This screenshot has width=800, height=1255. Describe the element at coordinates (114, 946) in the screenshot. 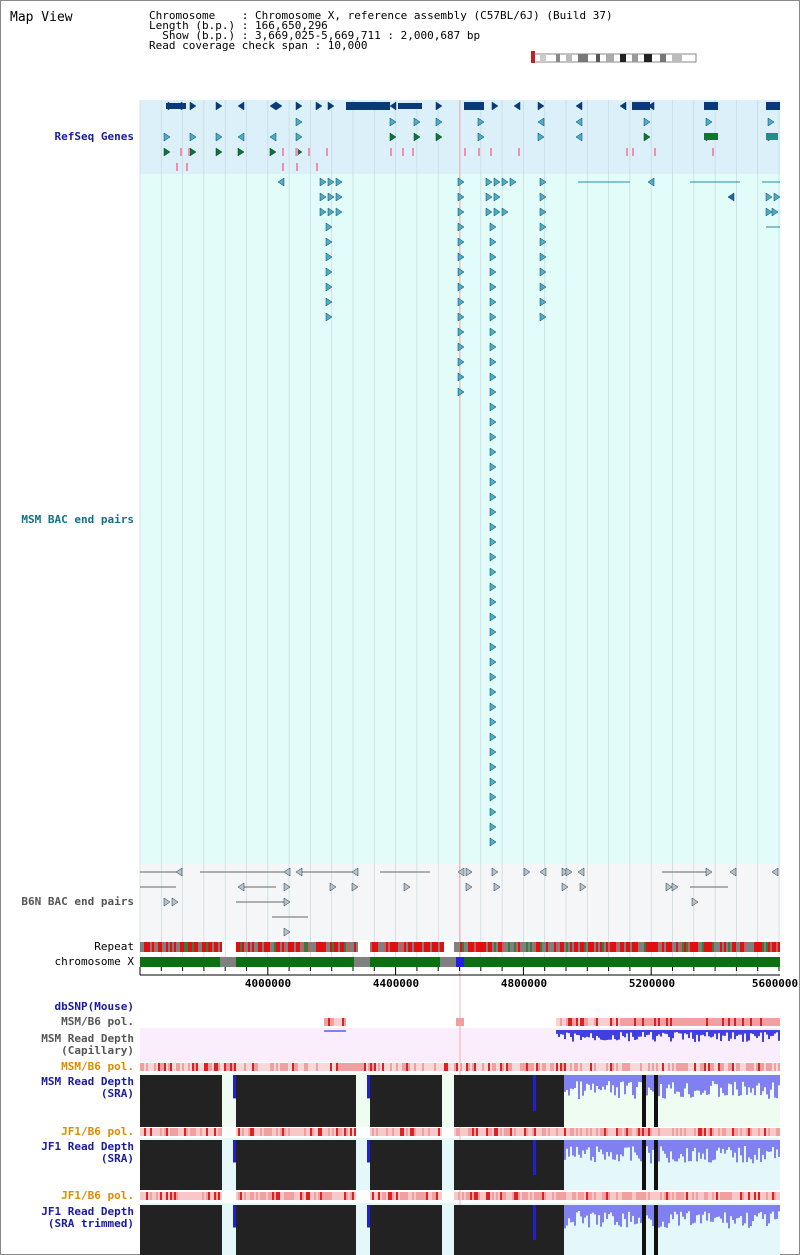

I see `label-repeat: Repeat` at that location.